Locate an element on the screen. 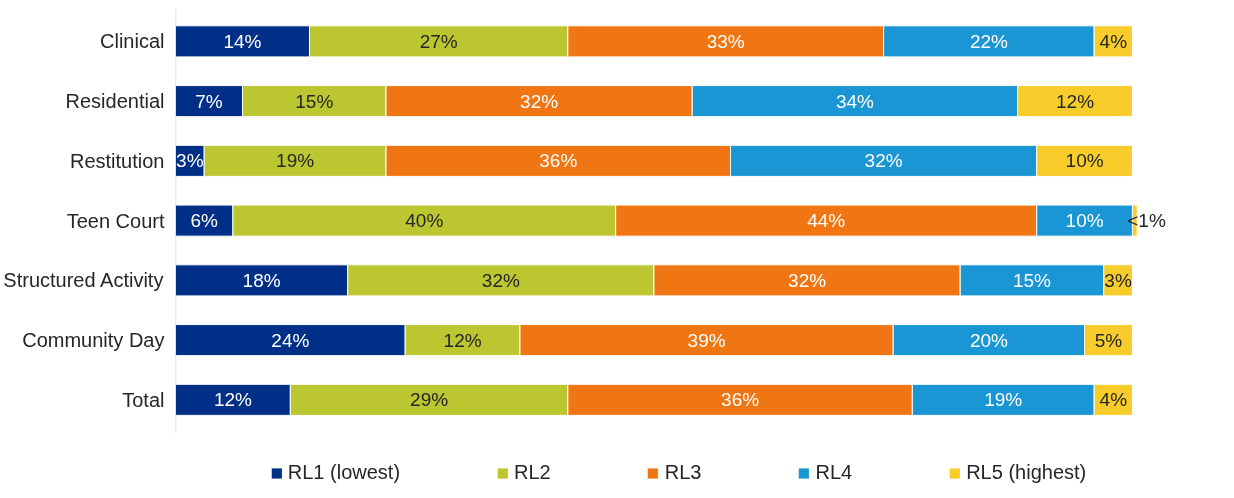 The width and height of the screenshot is (1234, 498). data-label: 14% is located at coordinates (242, 41).